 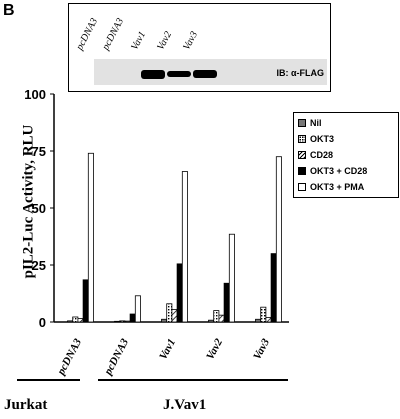 What do you see at coordinates (300, 73) in the screenshot?
I see `immunoblot-label: IB: α-FLAG` at bounding box center [300, 73].